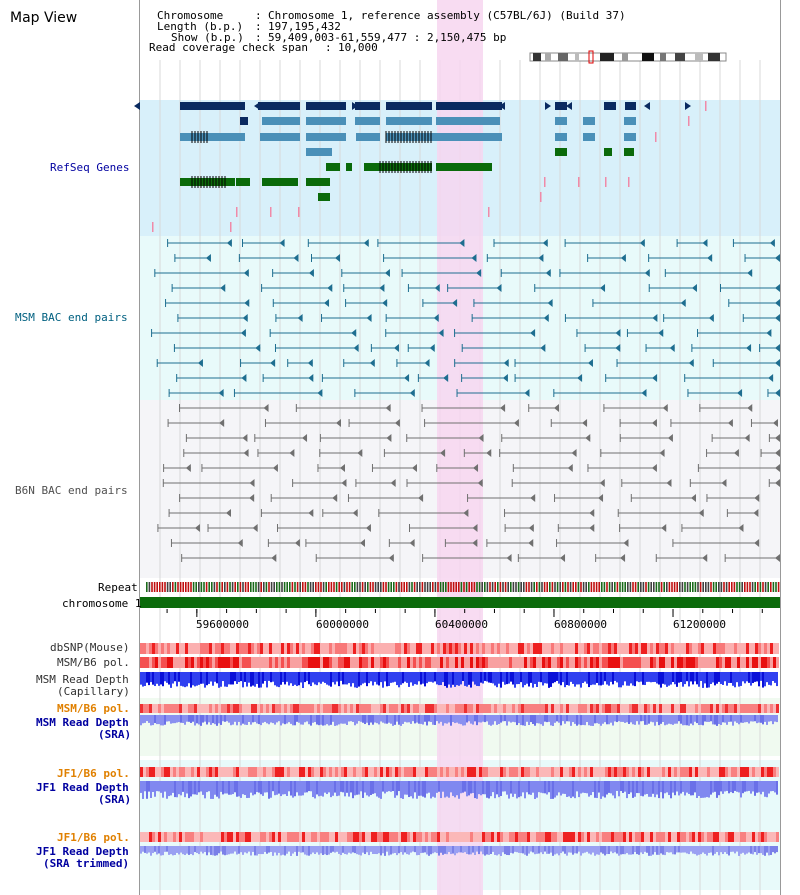  Describe the element at coordinates (237, 212) in the screenshot. I see `gene-marker` at that location.